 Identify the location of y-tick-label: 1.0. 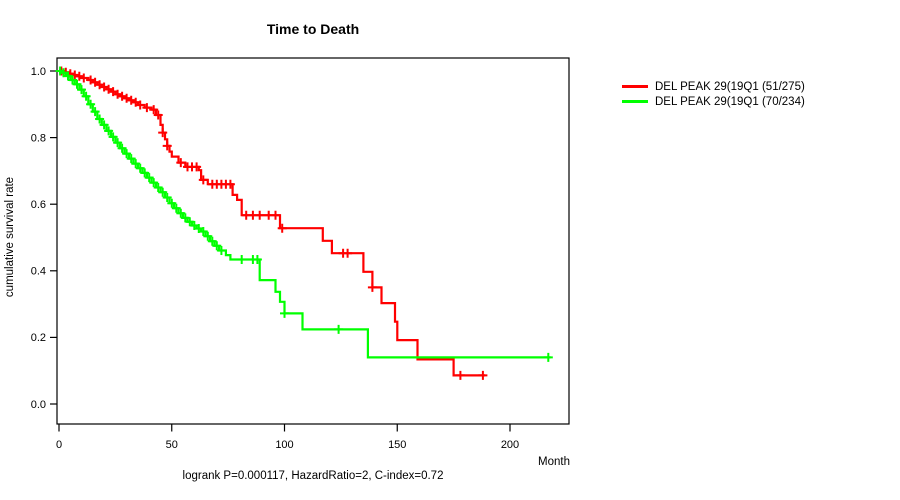
(38, 72).